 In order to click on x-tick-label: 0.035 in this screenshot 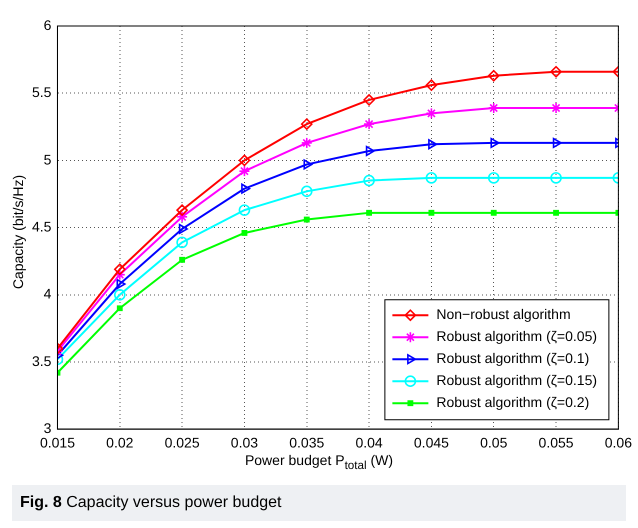, I will do `click(306, 442)`.